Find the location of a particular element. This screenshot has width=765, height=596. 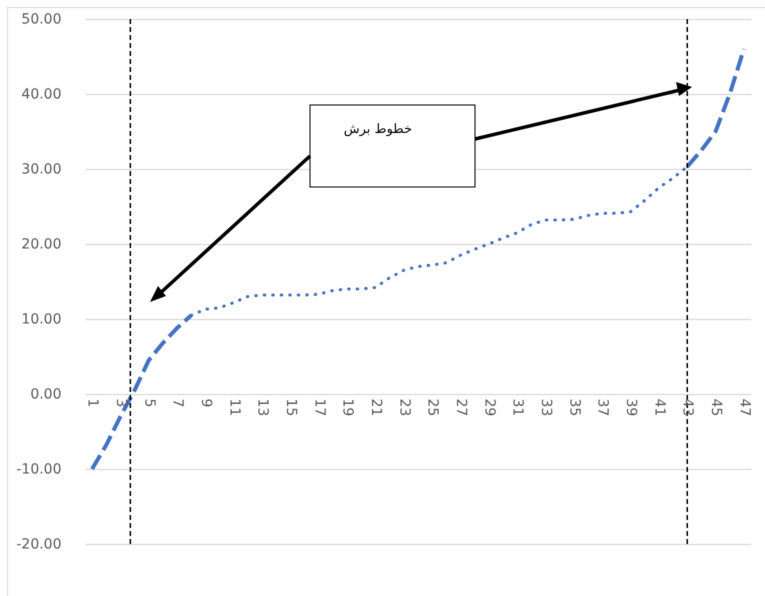

x-tick-label: 11 is located at coordinates (234, 407).